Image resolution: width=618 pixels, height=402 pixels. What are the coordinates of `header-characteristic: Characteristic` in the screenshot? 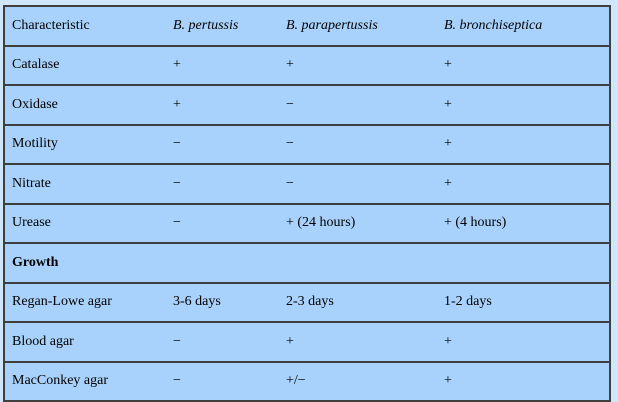 It's located at (84, 26).